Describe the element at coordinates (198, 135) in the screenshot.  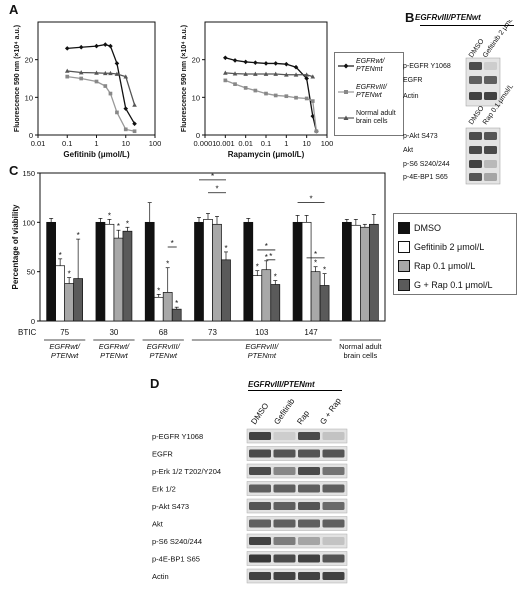
I see `y-tick-label: 0` at that location.